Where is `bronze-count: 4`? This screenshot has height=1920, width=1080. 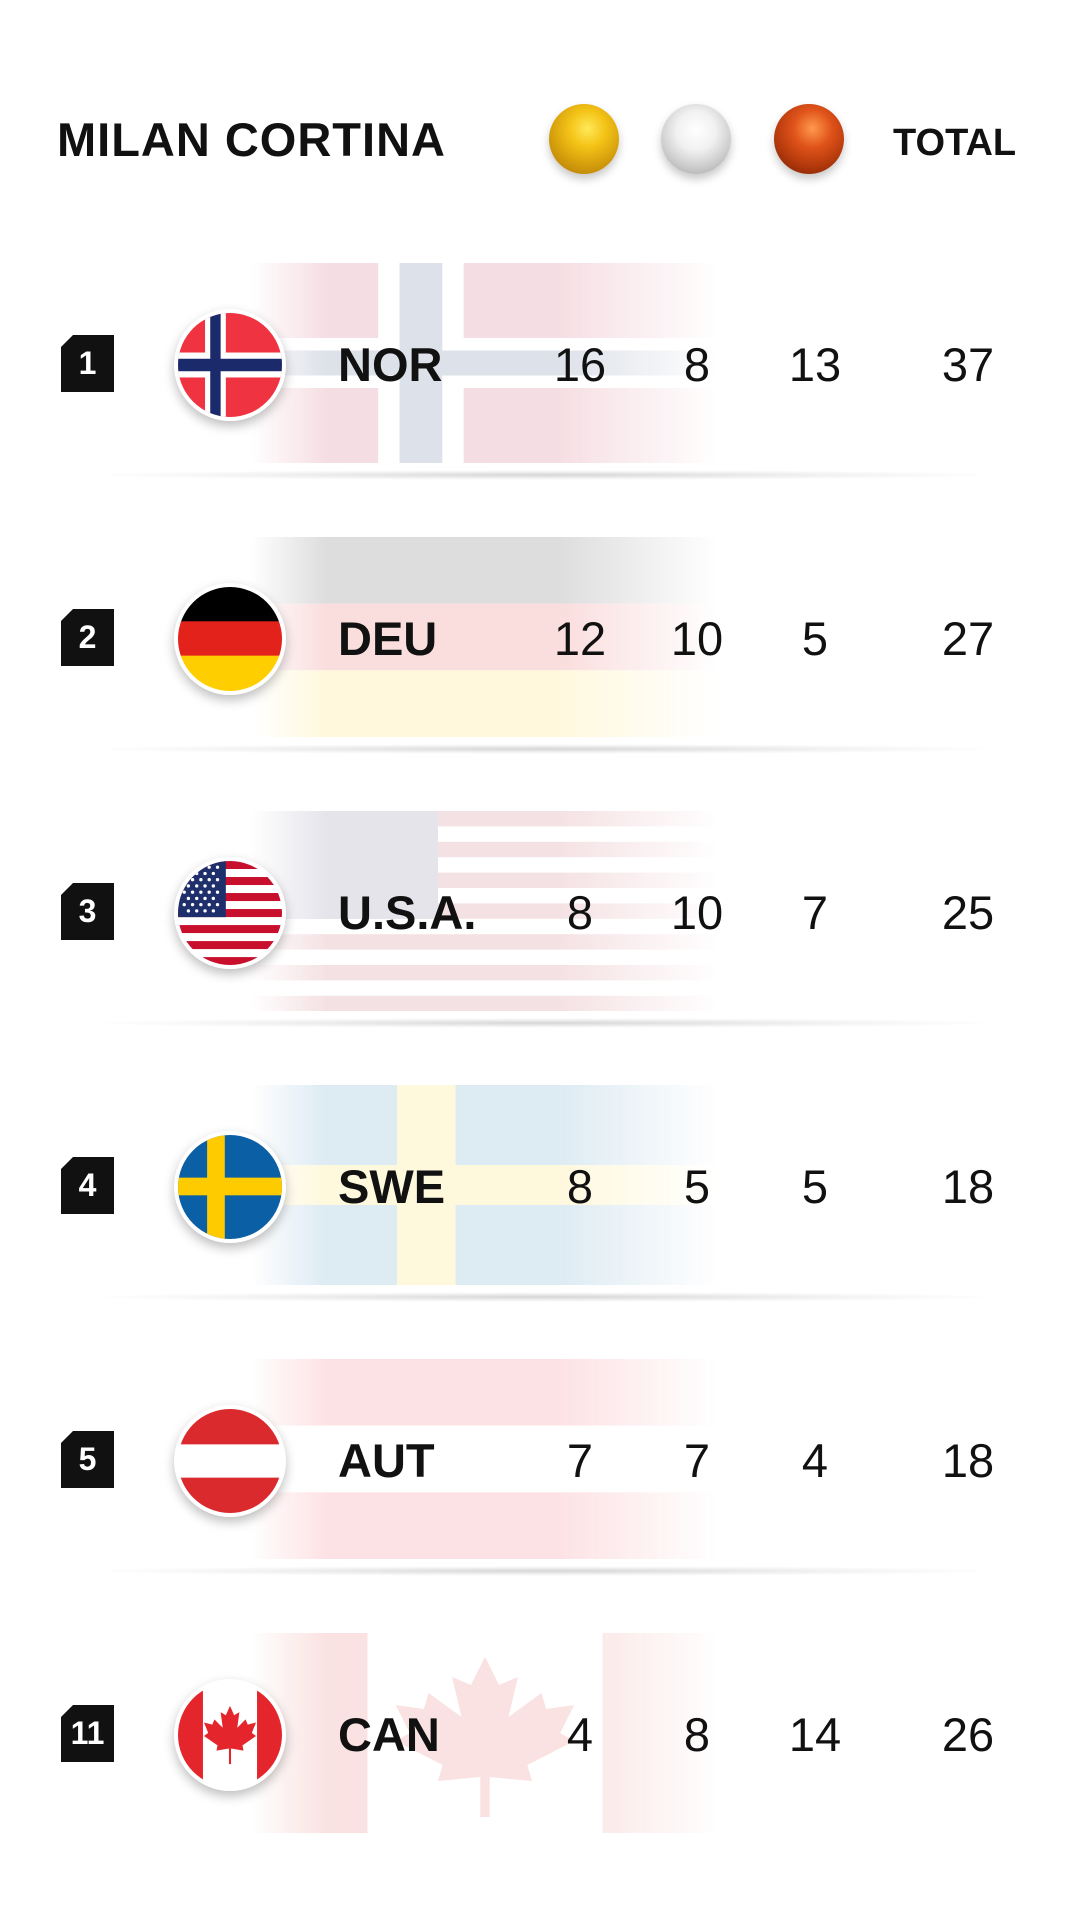 bronze-count: 4 is located at coordinates (815, 1460).